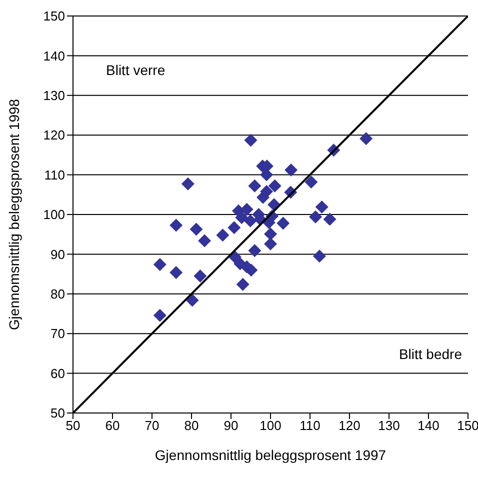 The width and height of the screenshot is (478, 481). What do you see at coordinates (136, 70) in the screenshot?
I see `annotation: Blitt verre` at bounding box center [136, 70].